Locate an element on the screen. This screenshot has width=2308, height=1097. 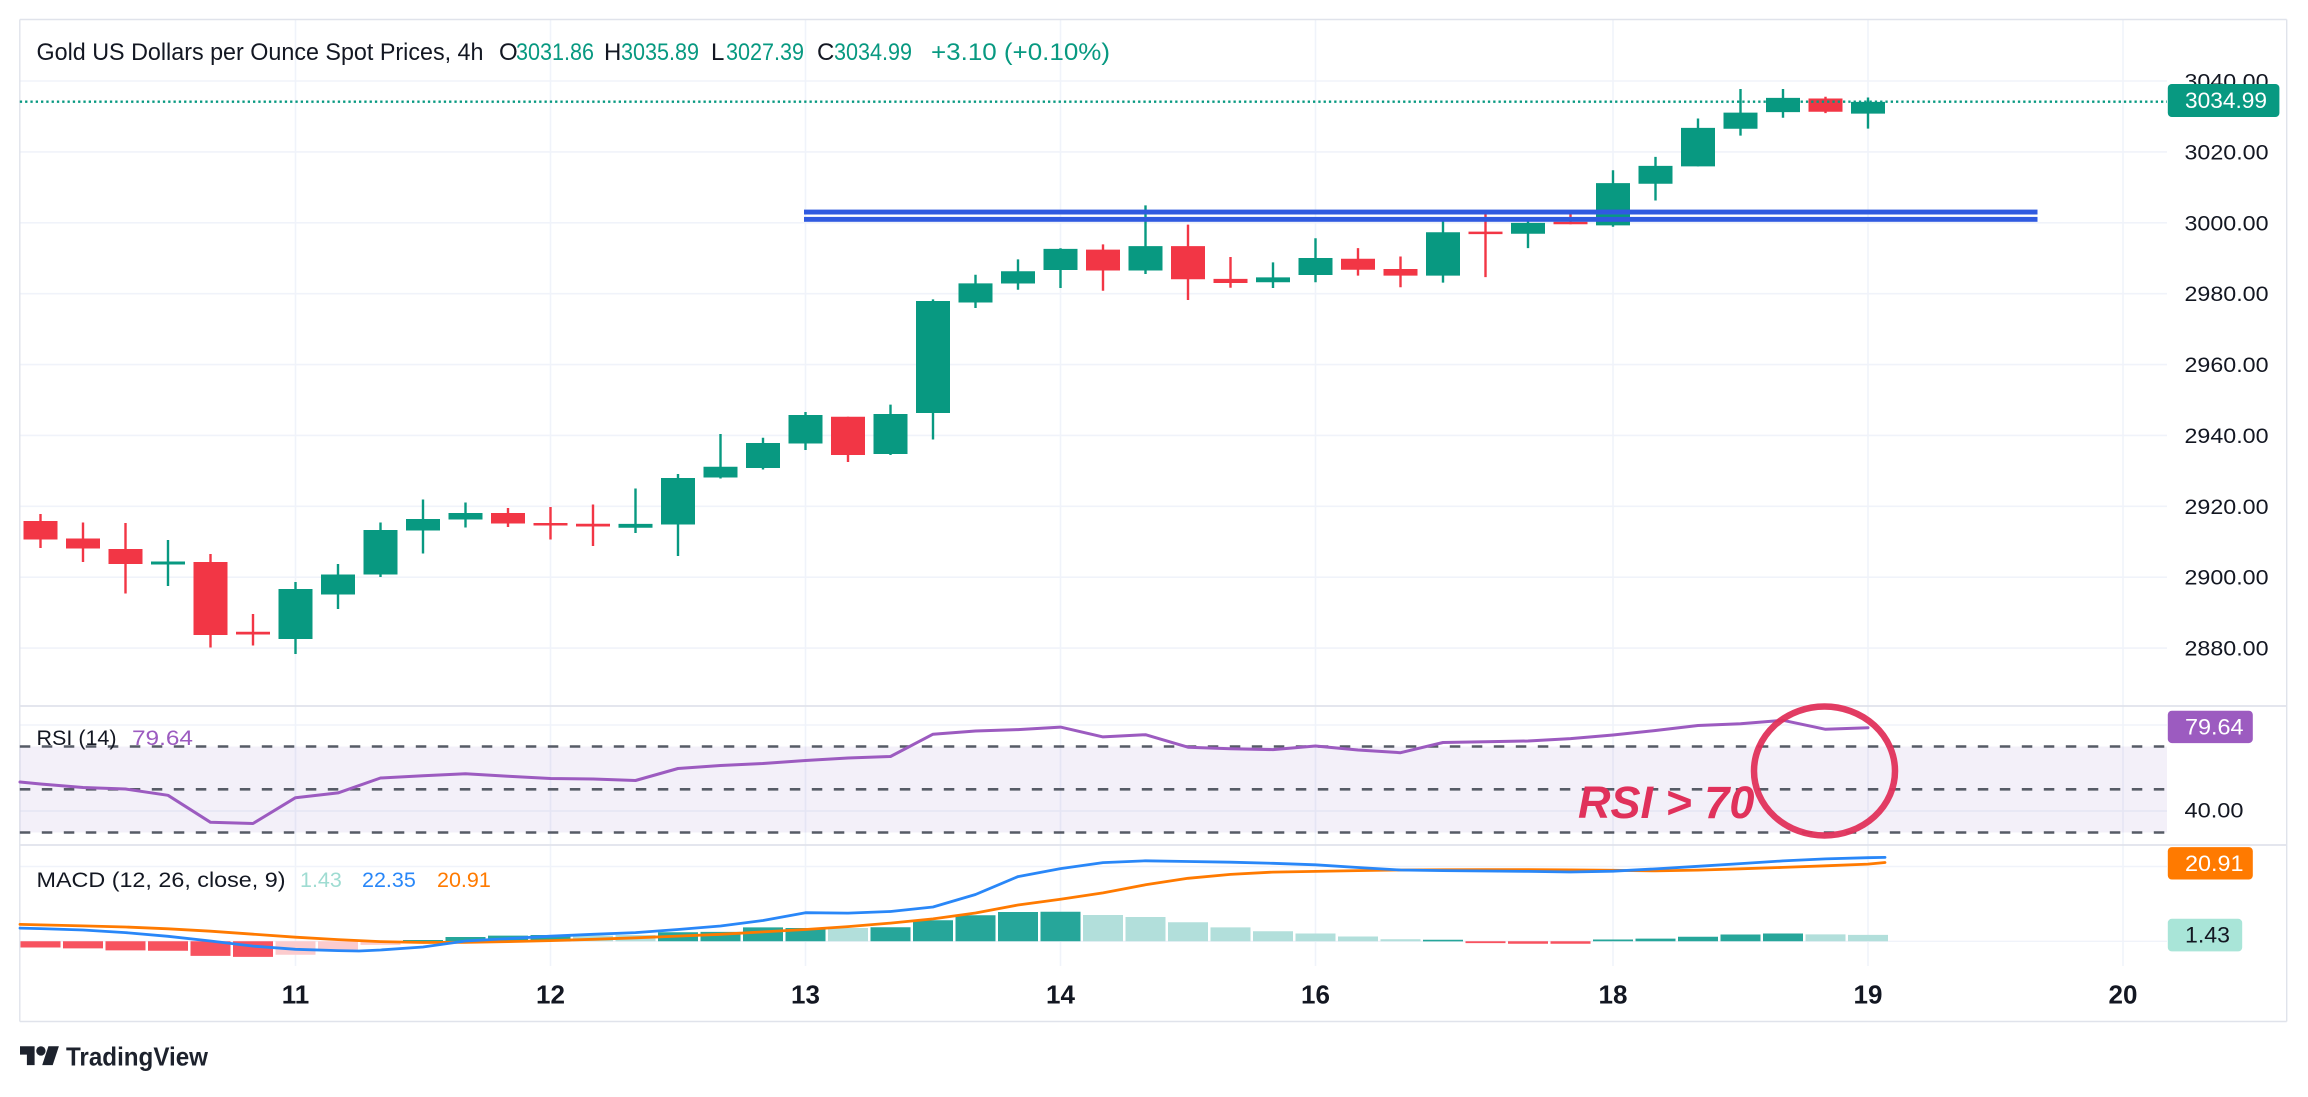
svg-text: +3.10 (+0.10%) is located at coordinates (1020, 52).